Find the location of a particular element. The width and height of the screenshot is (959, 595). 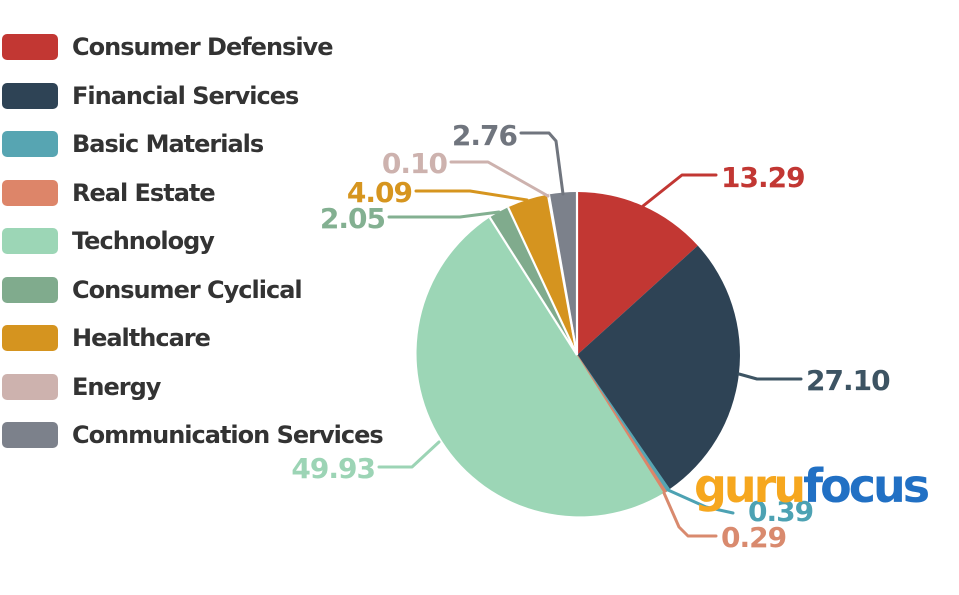

value-label-consumer-defensive: 13.29 is located at coordinates (763, 177).